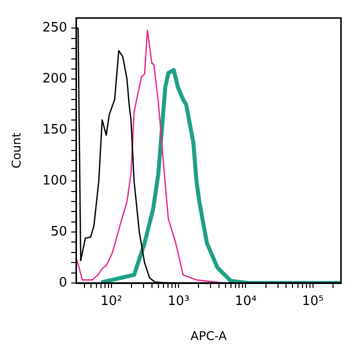 The width and height of the screenshot is (361, 356). What do you see at coordinates (209, 335) in the screenshot?
I see `x-axis-title: APC-A` at bounding box center [209, 335].